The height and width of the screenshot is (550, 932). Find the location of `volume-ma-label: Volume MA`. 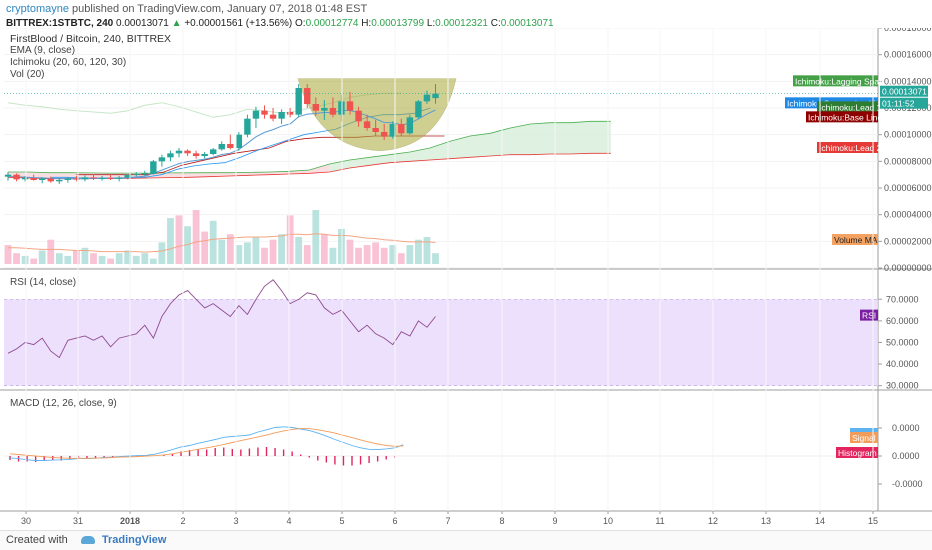

volume-ma-label: Volume MA is located at coordinates (856, 240).